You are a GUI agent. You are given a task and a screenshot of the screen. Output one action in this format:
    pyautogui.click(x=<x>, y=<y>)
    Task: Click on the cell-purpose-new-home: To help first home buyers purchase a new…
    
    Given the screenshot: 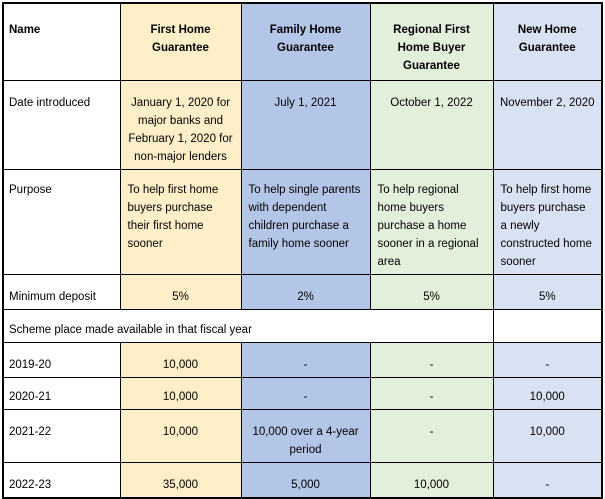 What is the action you would take?
    pyautogui.click(x=547, y=221)
    